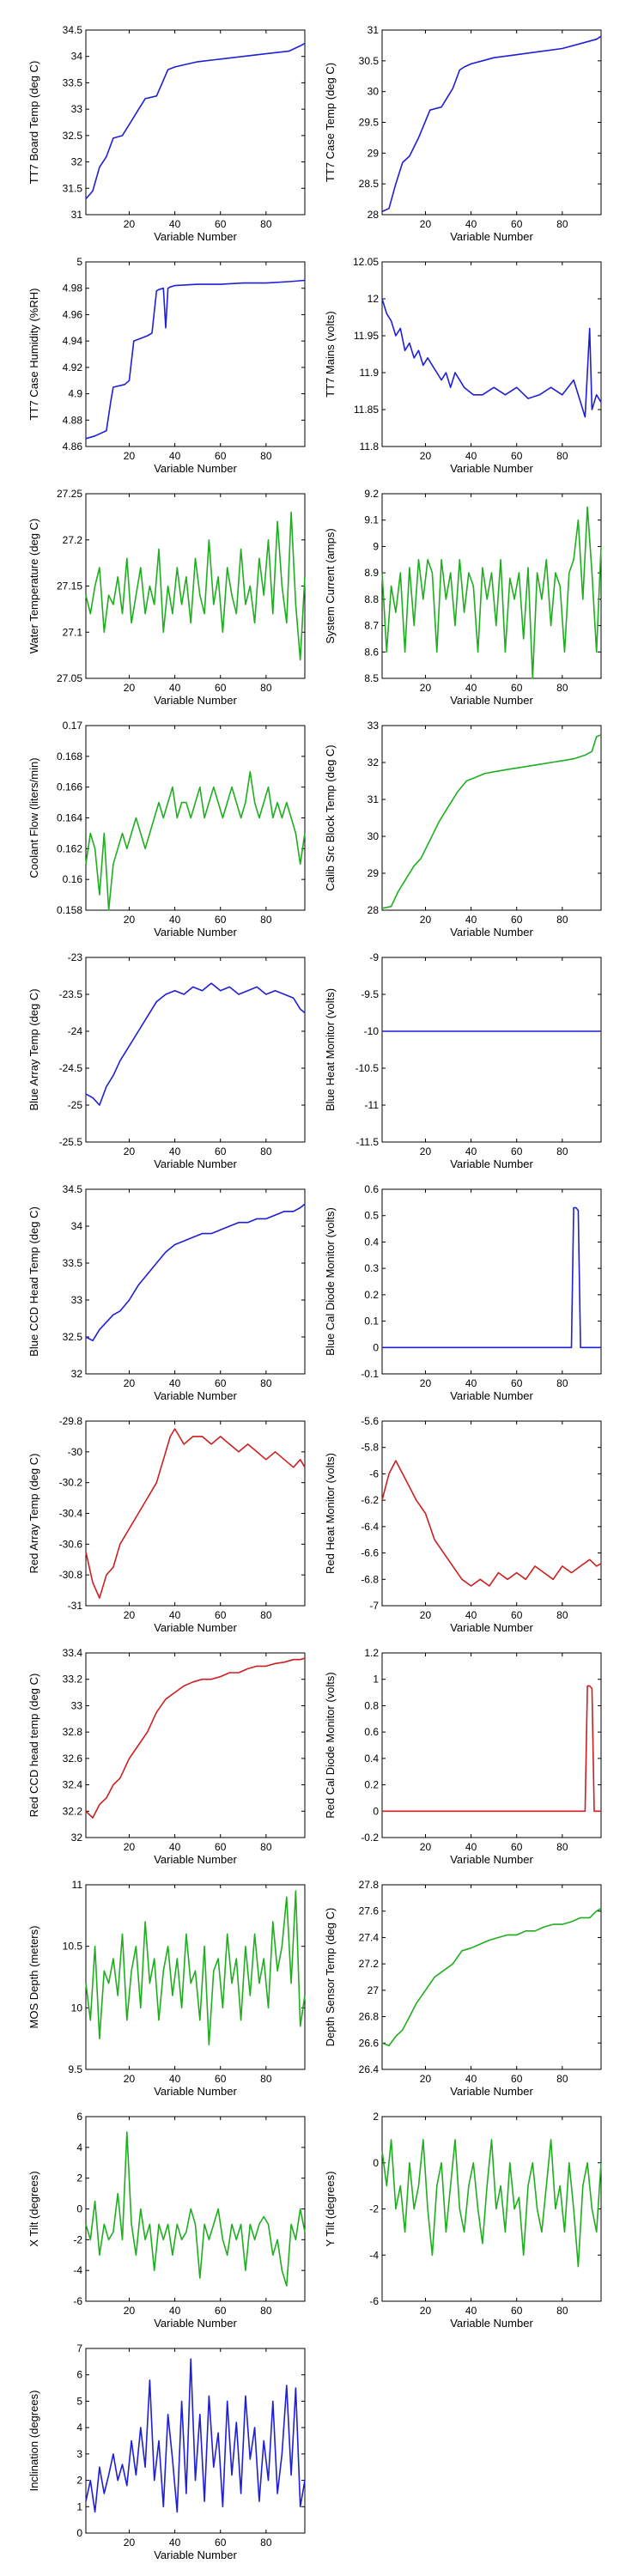 This screenshot has height=2576, width=644. I want to click on y-tick-label: -4, so click(374, 2255).